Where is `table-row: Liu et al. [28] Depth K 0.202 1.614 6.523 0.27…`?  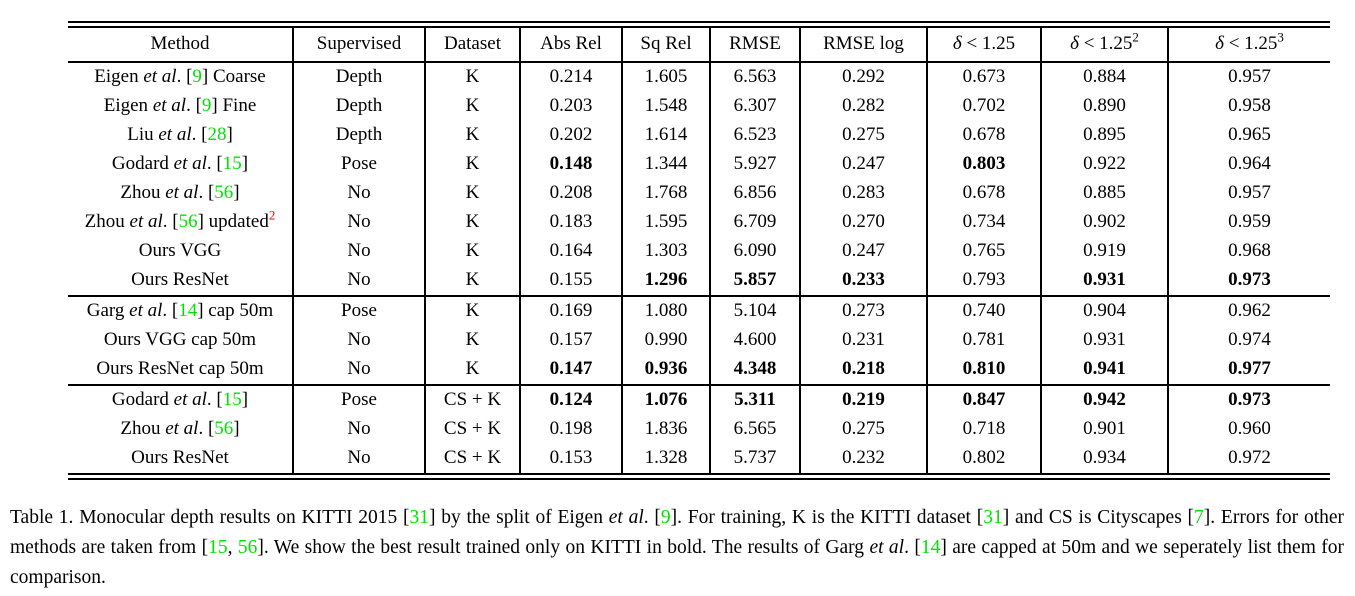
table-row: Liu et al. [28] Depth K 0.202 1.614 6.523 0.27… is located at coordinates (699, 135).